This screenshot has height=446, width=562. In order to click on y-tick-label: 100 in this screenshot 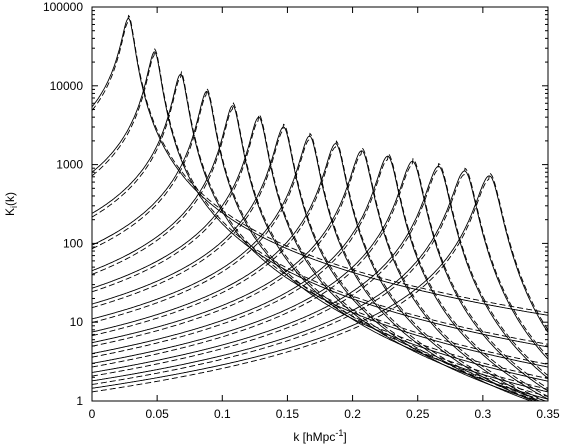, I will do `click(73, 243)`.